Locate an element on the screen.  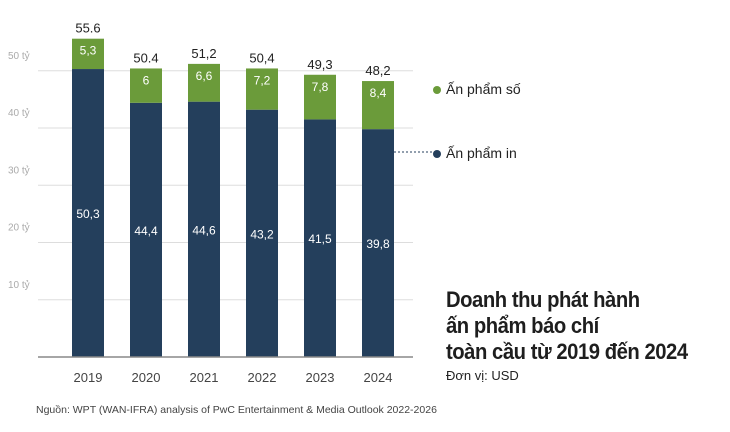
bar-value-label: 44,4 is located at coordinates (146, 231).